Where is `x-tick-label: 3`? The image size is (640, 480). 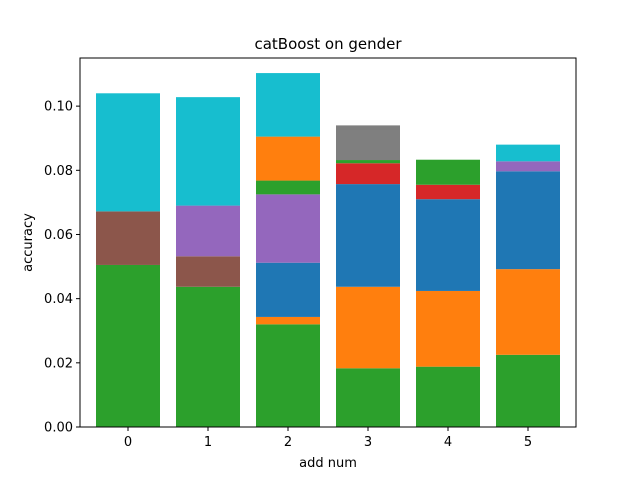
x-tick-label: 3 is located at coordinates (368, 442).